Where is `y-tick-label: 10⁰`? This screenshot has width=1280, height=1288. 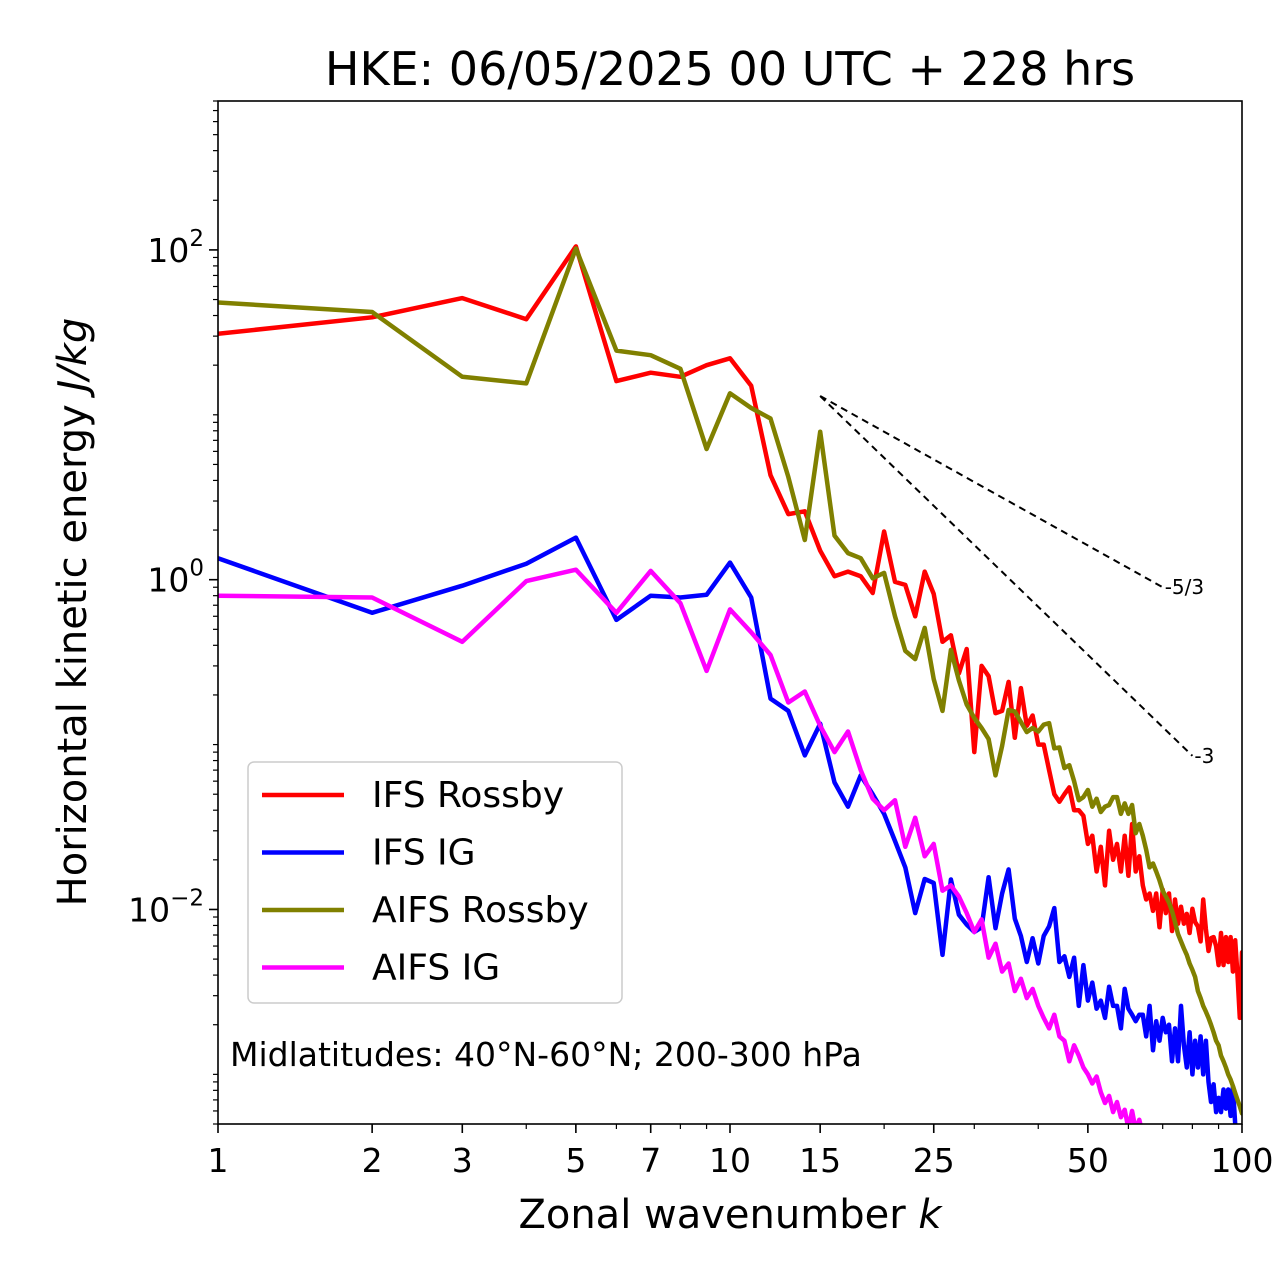
y-tick-label: 10⁰ is located at coordinates (175, 578).